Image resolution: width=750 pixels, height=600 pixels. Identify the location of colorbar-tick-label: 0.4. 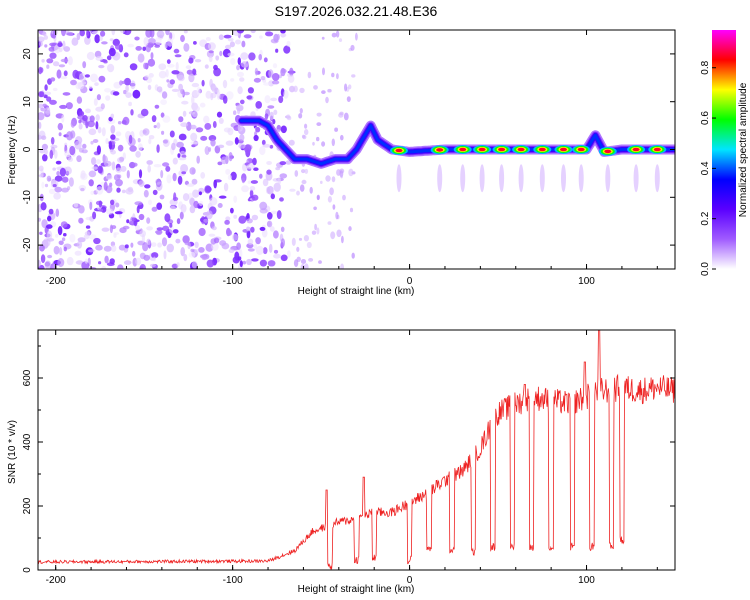
(705, 168).